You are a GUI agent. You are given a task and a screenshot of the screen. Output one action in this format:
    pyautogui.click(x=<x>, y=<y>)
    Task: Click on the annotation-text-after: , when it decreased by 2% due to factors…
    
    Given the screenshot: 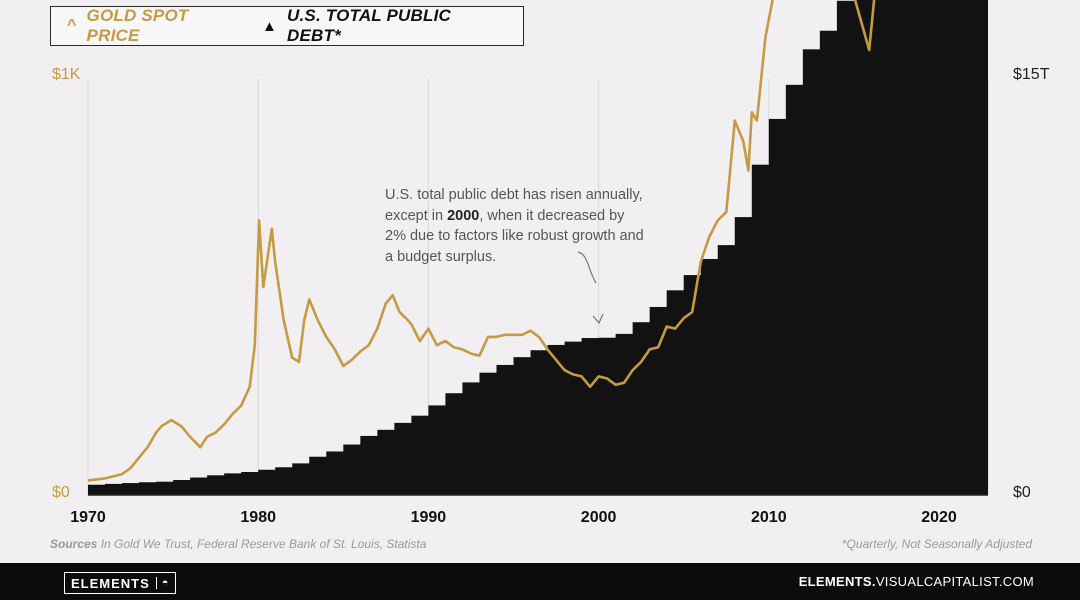 What is the action you would take?
    pyautogui.click(x=514, y=236)
    